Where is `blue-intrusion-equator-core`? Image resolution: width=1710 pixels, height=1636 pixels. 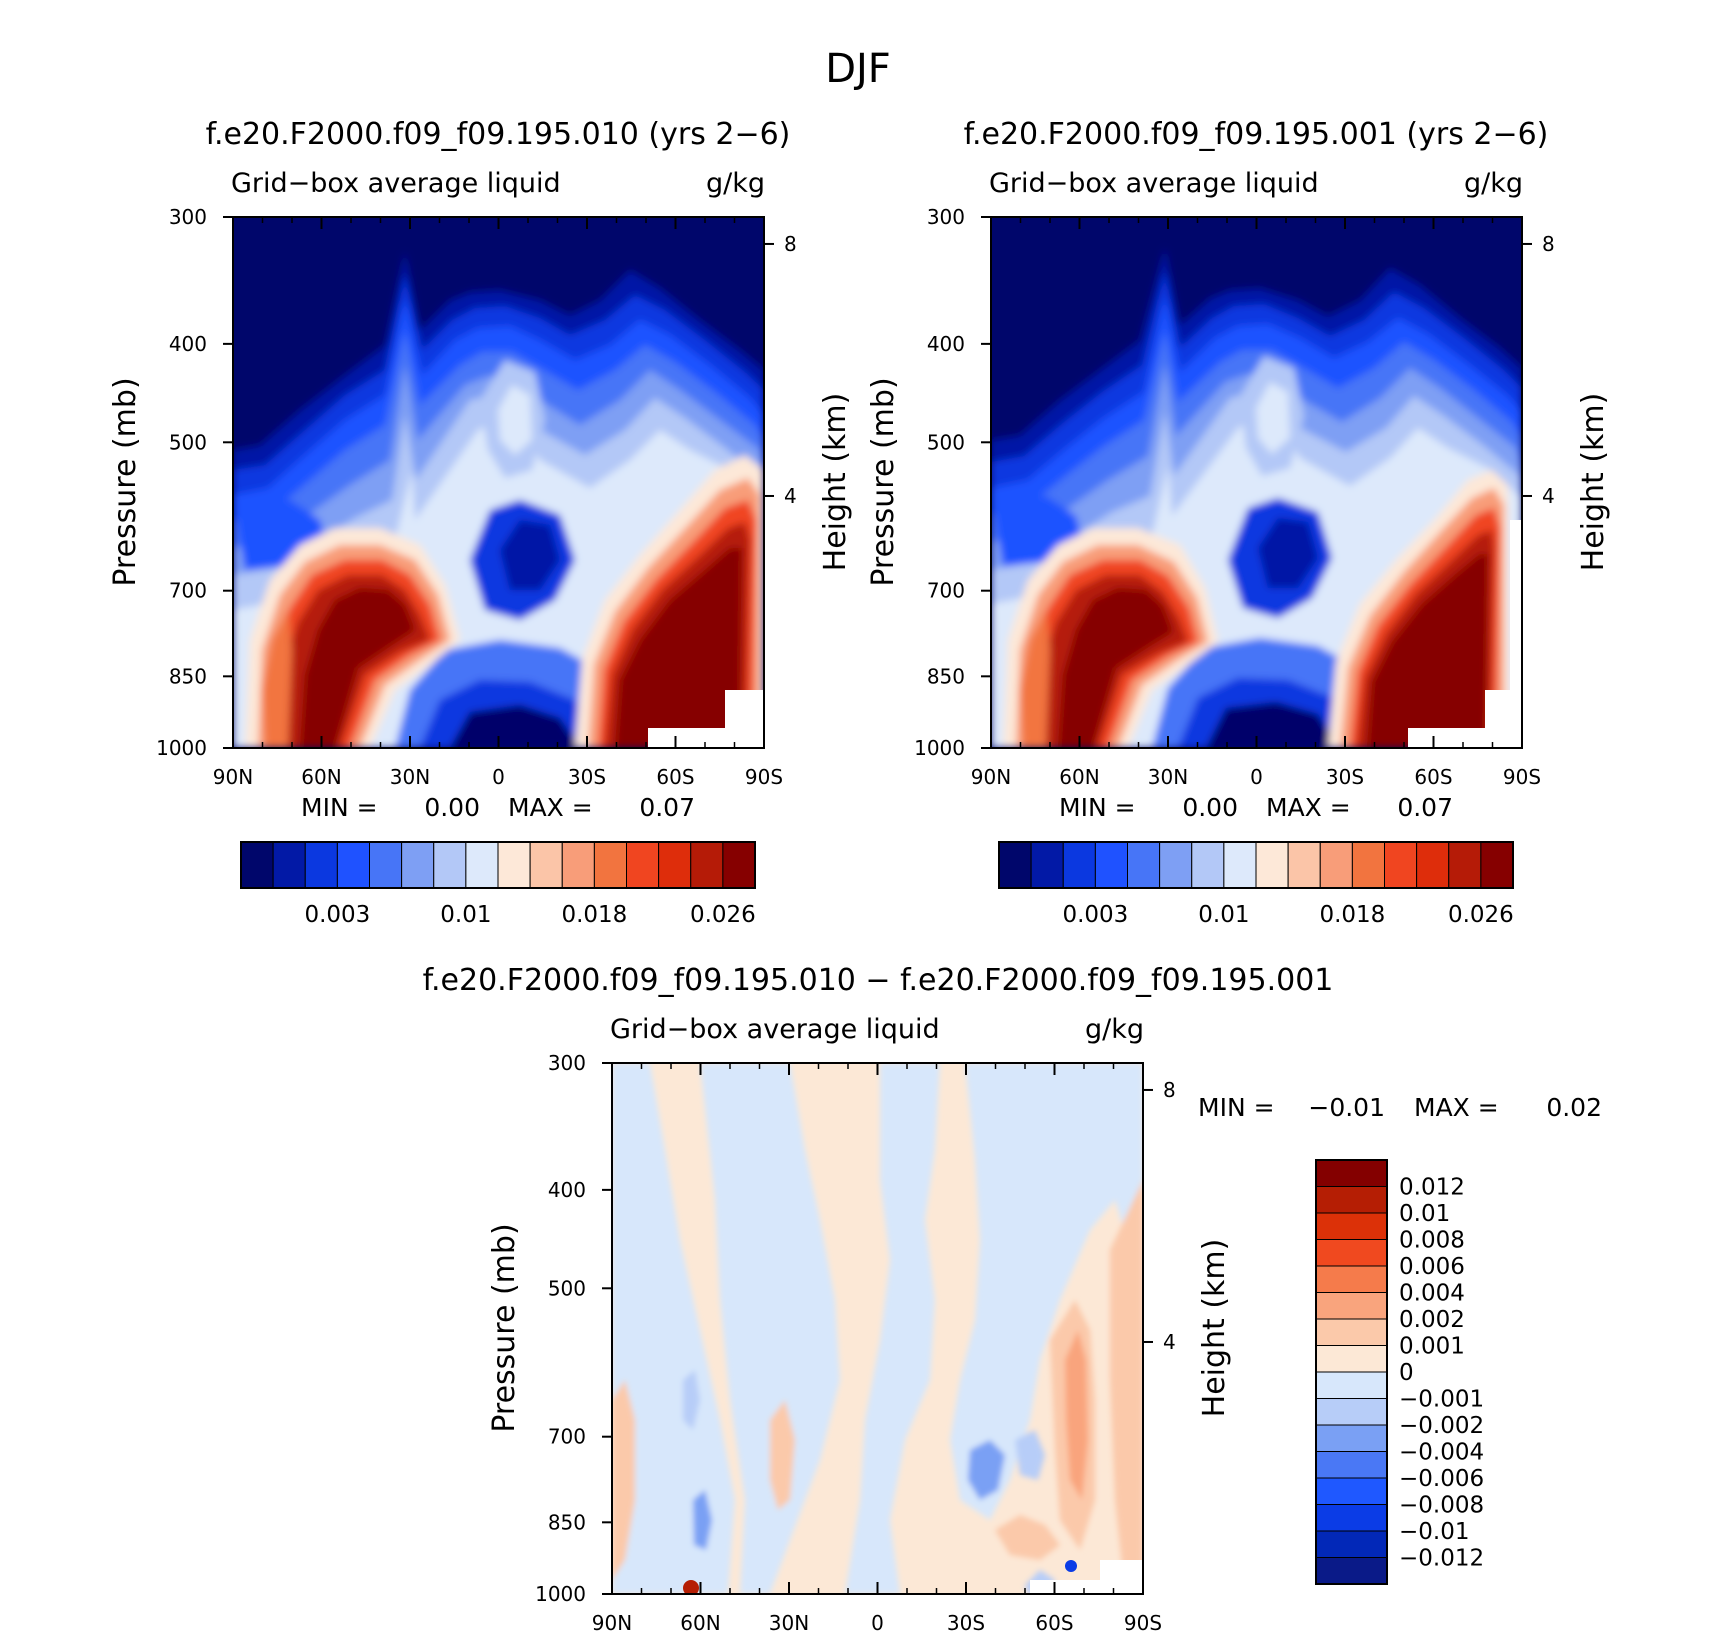 blue-intrusion-equator-core is located at coordinates (530, 555).